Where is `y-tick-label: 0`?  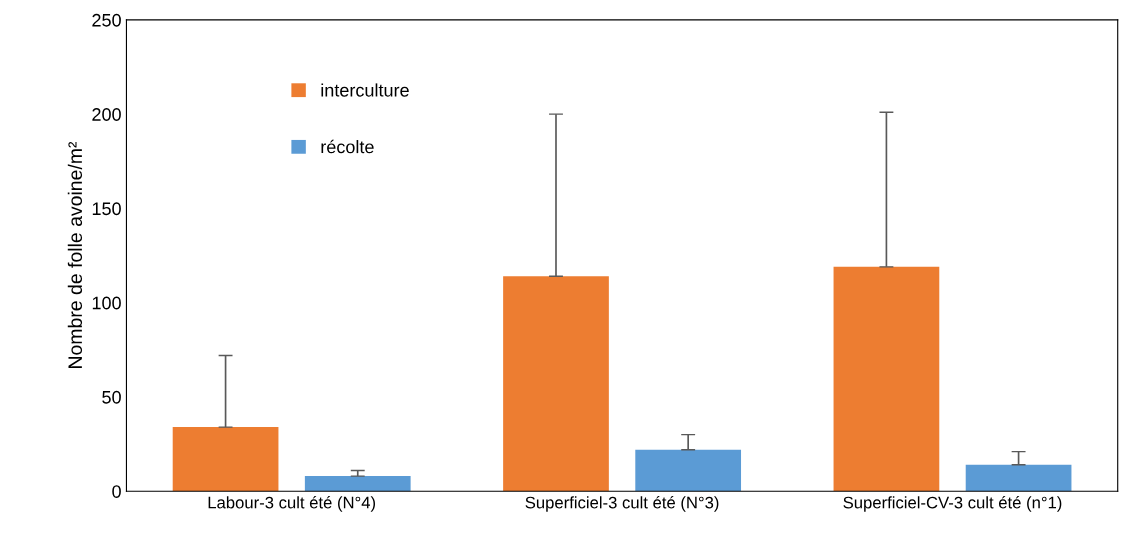
y-tick-label: 0 is located at coordinates (116, 491).